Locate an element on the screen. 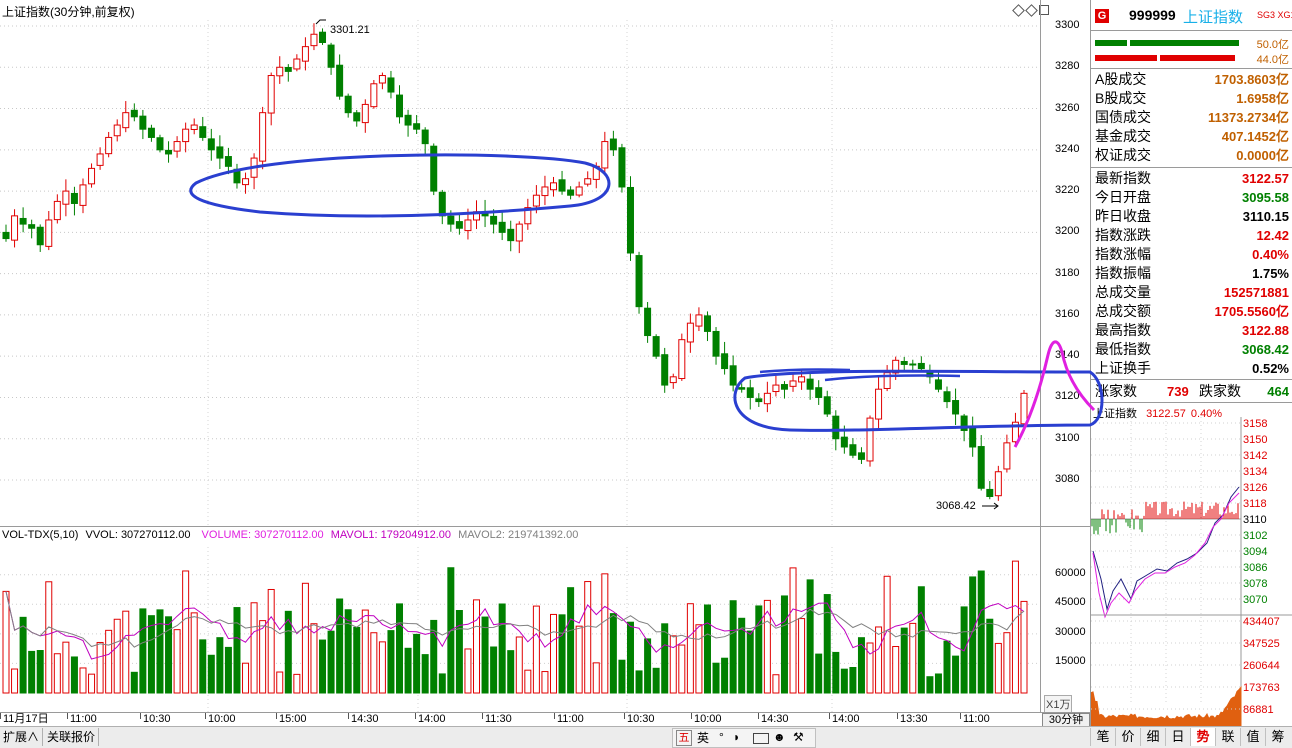 Image resolution: width=1292 pixels, height=748 pixels. g-badge: G is located at coordinates (1102, 16).